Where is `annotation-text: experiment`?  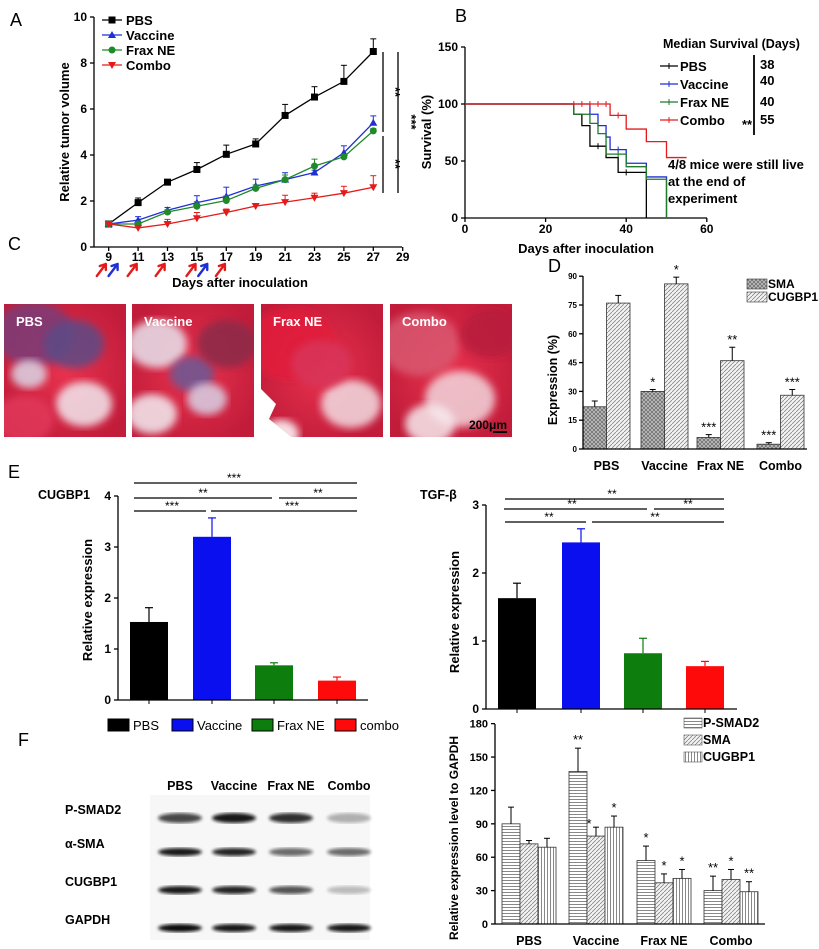
annotation-text: experiment is located at coordinates (703, 198).